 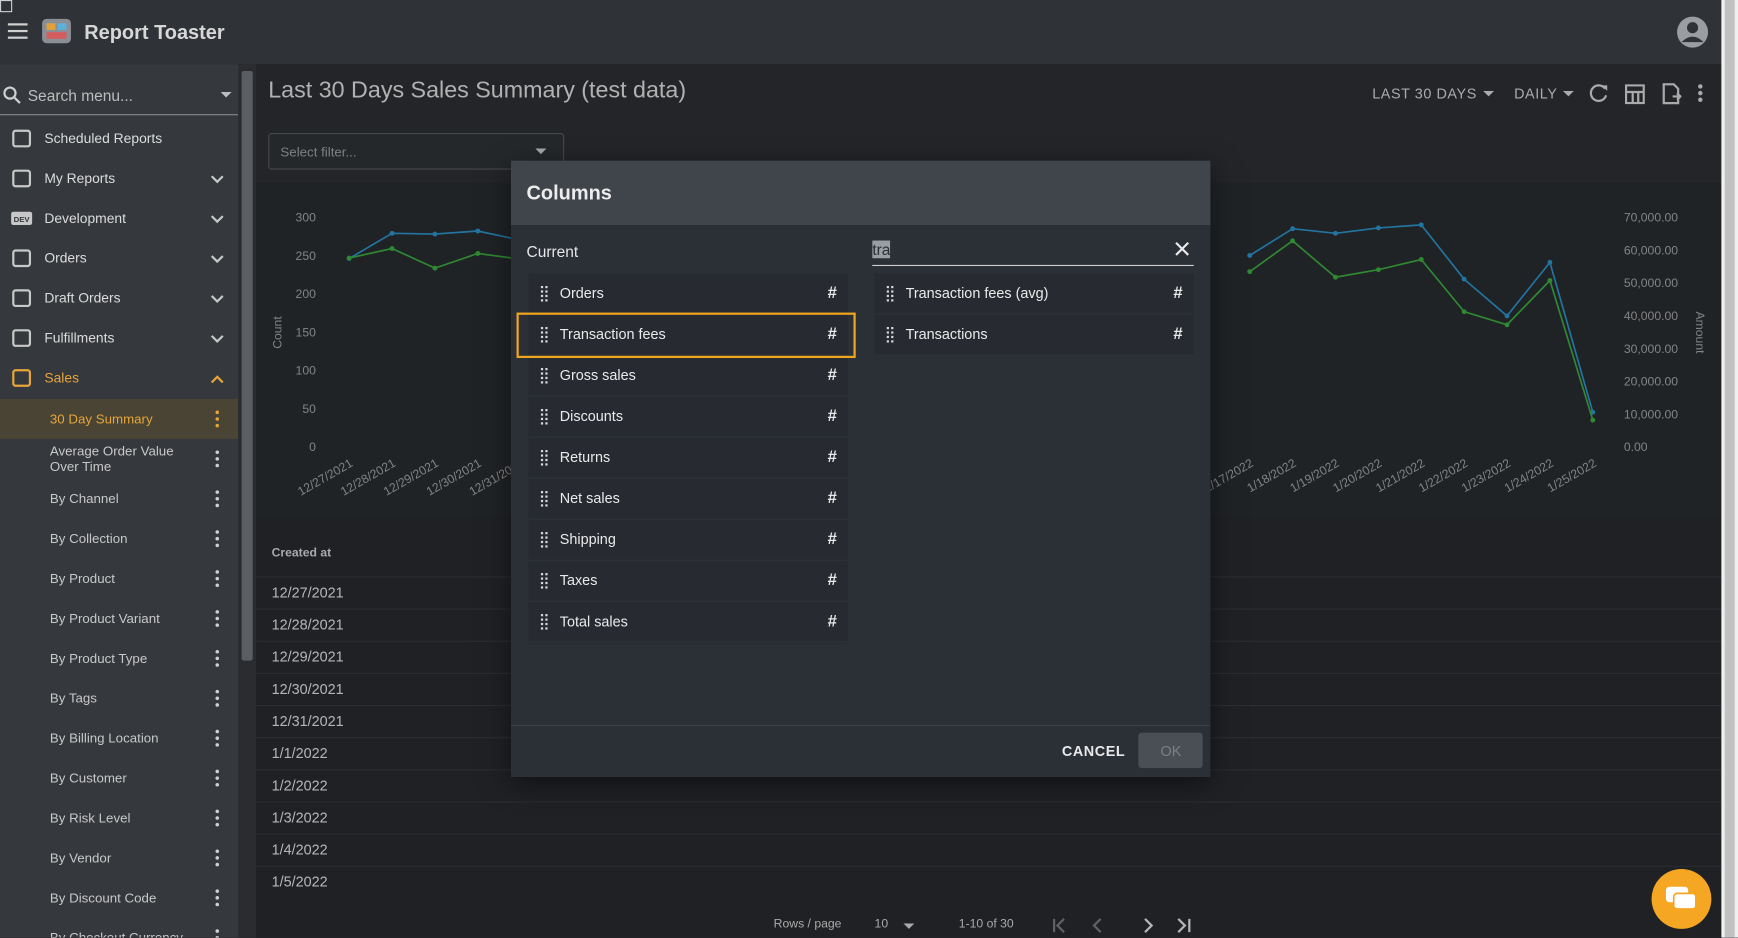 What do you see at coordinates (62, 378) in the screenshot?
I see `menu-label: Sales` at bounding box center [62, 378].